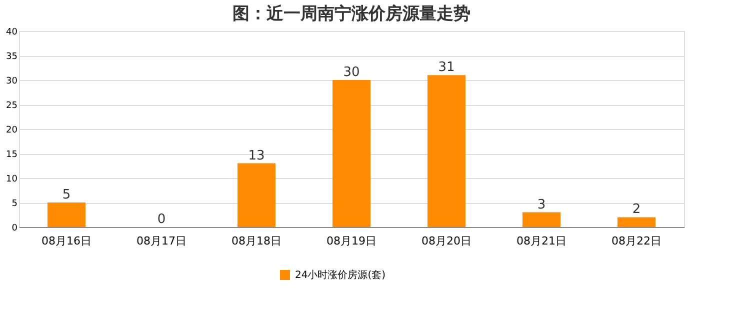 The image size is (740, 312). I want to click on legend-label: 24小时涨价房源(套), so click(340, 275).